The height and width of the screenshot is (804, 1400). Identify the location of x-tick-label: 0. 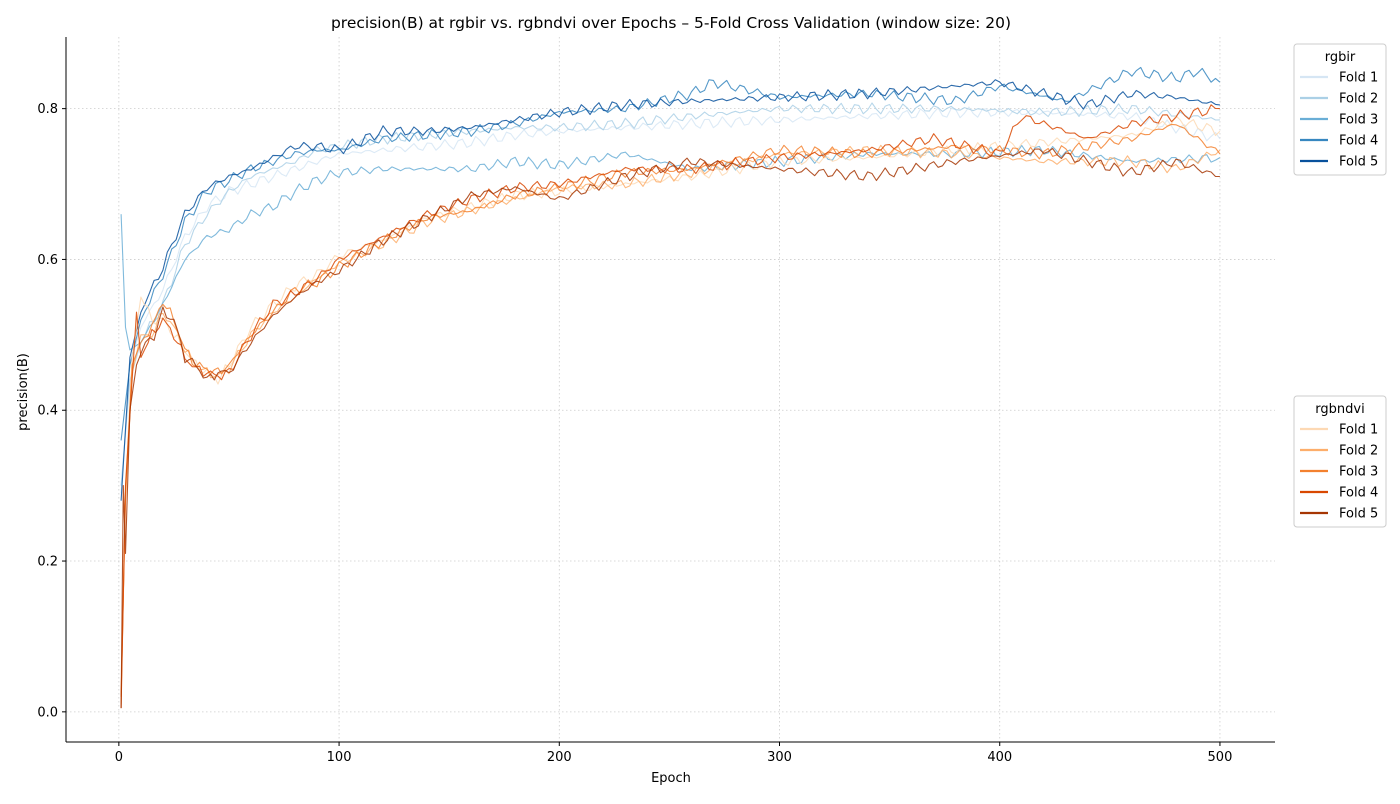
(119, 757).